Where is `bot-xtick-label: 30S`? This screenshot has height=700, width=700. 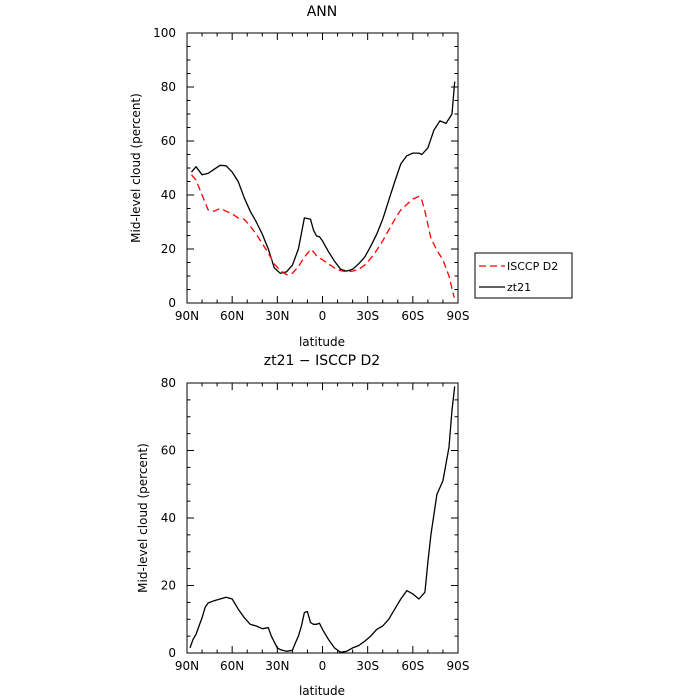 bot-xtick-label: 30S is located at coordinates (367, 666).